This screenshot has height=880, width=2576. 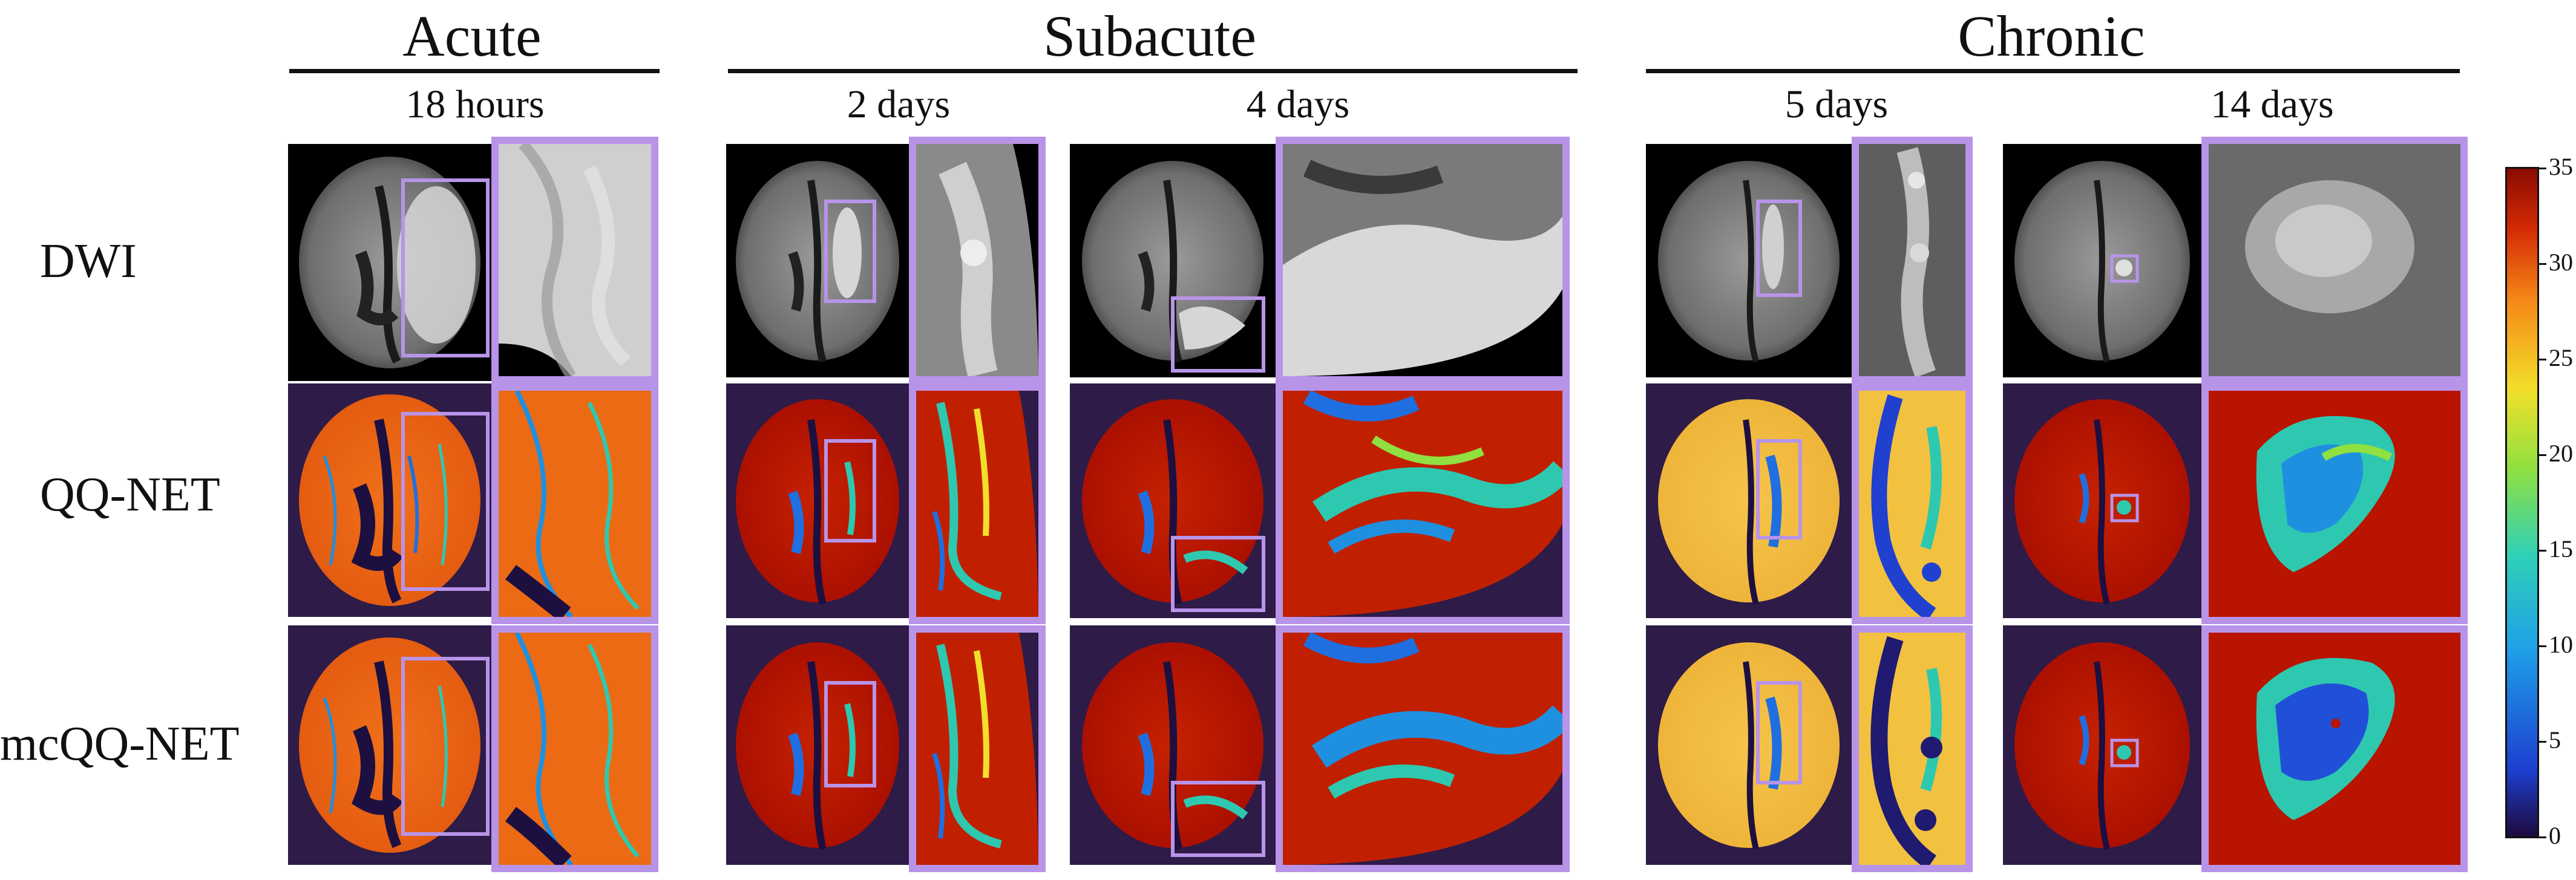 What do you see at coordinates (2102, 745) in the screenshot?
I see `panel-14d-mcqq-net` at bounding box center [2102, 745].